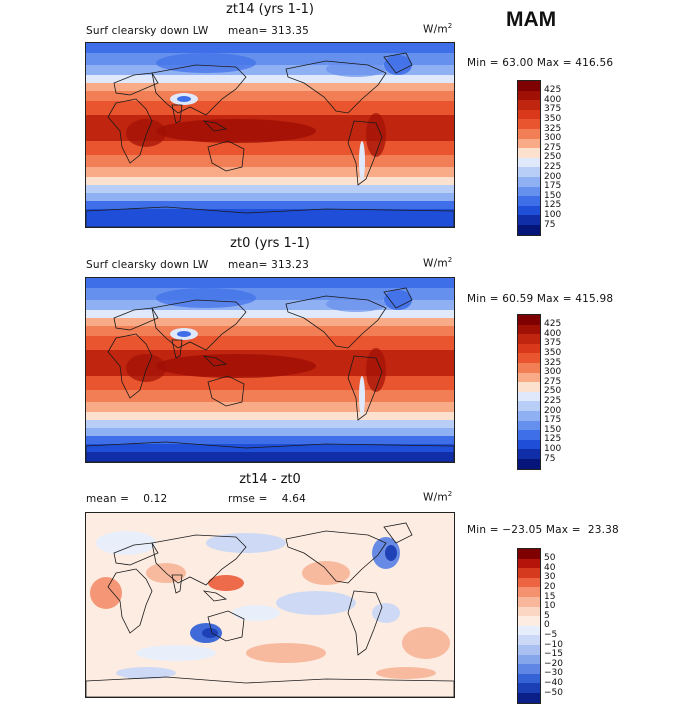 Image resolution: width=700 pixels, height=704 pixels. I want to click on panel2-map, so click(270, 370).